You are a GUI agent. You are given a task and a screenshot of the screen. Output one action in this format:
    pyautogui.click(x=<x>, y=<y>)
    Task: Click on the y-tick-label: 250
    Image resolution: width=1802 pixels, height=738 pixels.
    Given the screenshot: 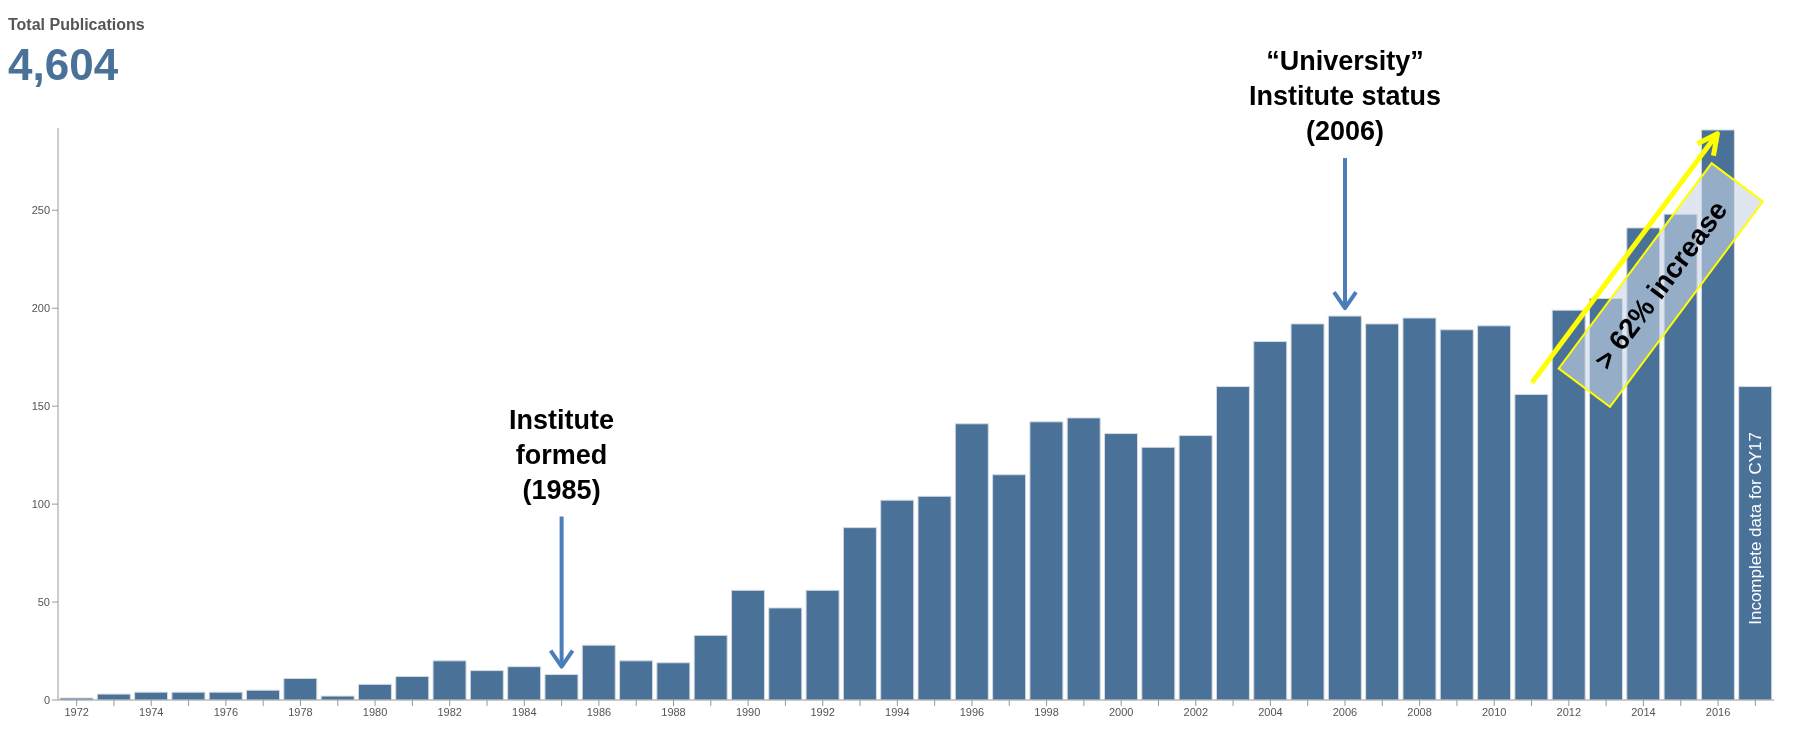 What is the action you would take?
    pyautogui.click(x=40, y=210)
    